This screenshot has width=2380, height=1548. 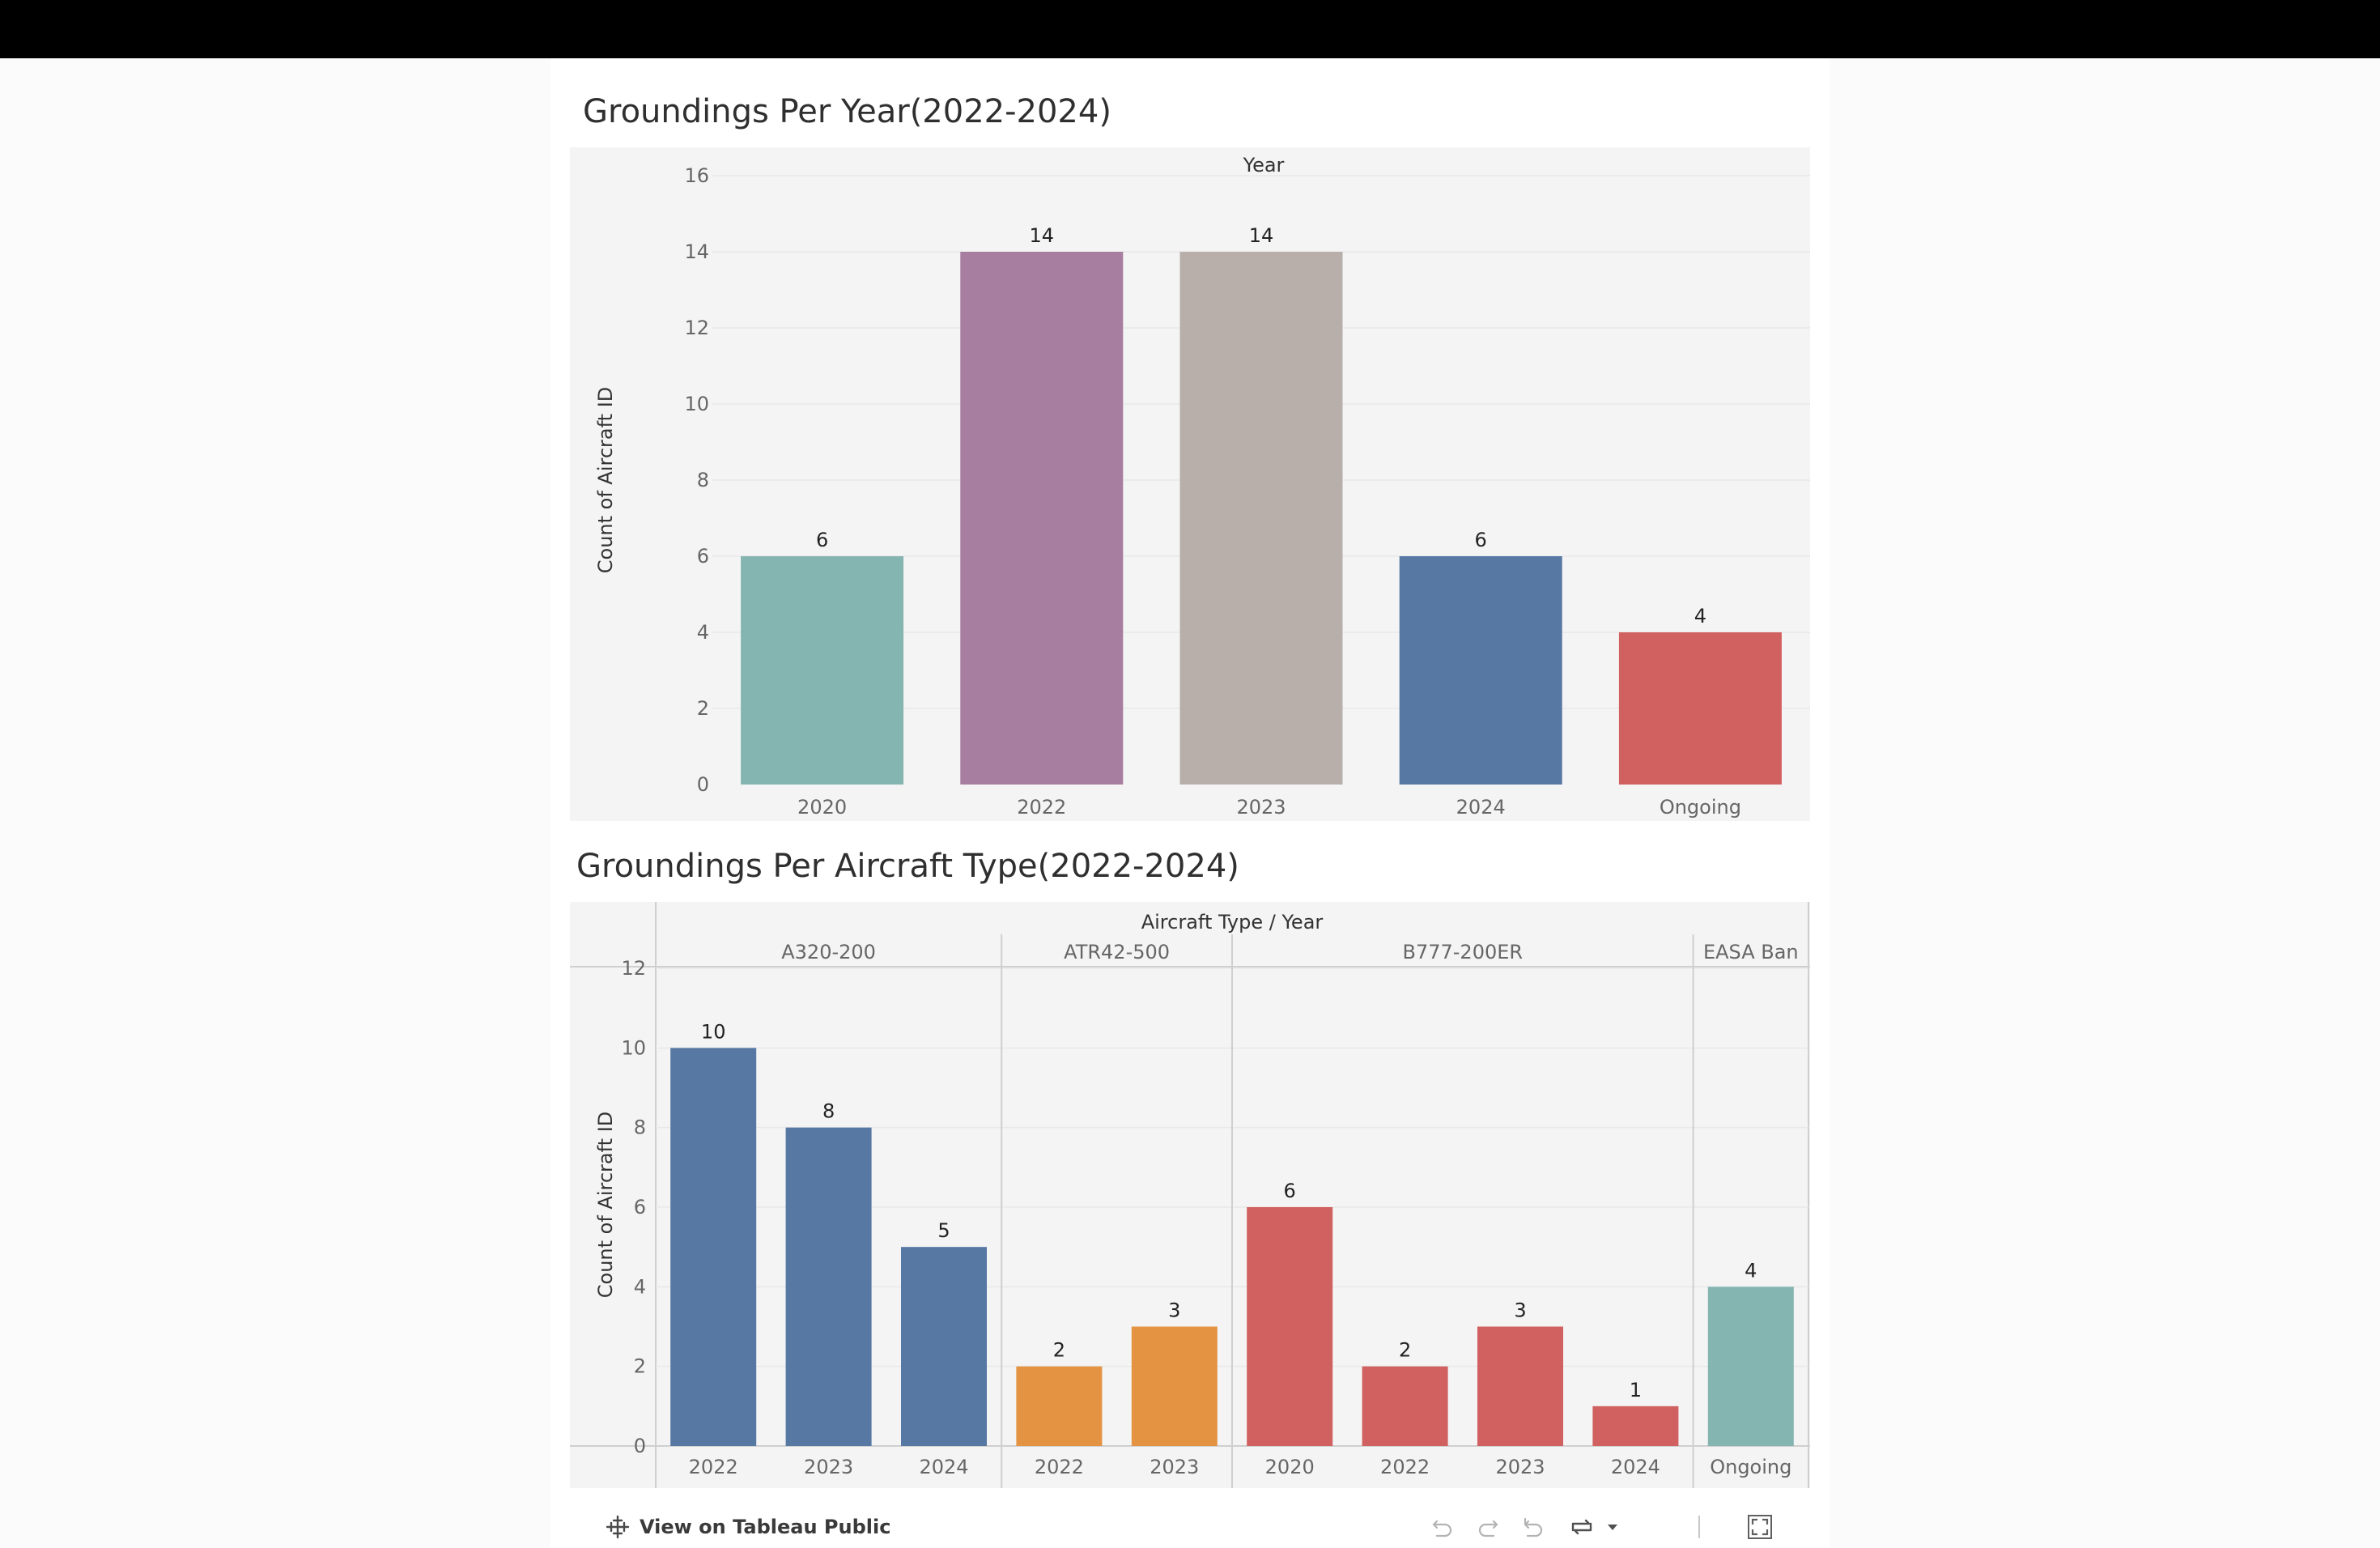 I want to click on chart-title-per-aircraft-type: Groundings Per Aircraft Type(2022-2024), so click(x=907, y=866).